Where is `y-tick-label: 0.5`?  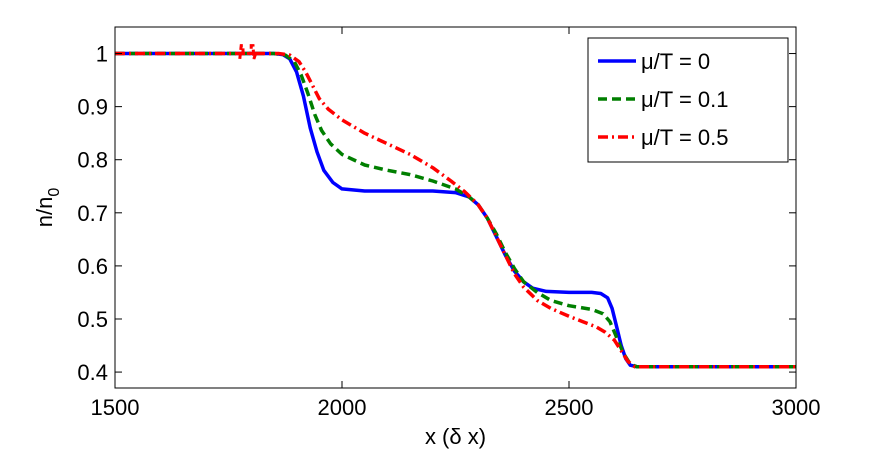
y-tick-label: 0.5 is located at coordinates (92, 319).